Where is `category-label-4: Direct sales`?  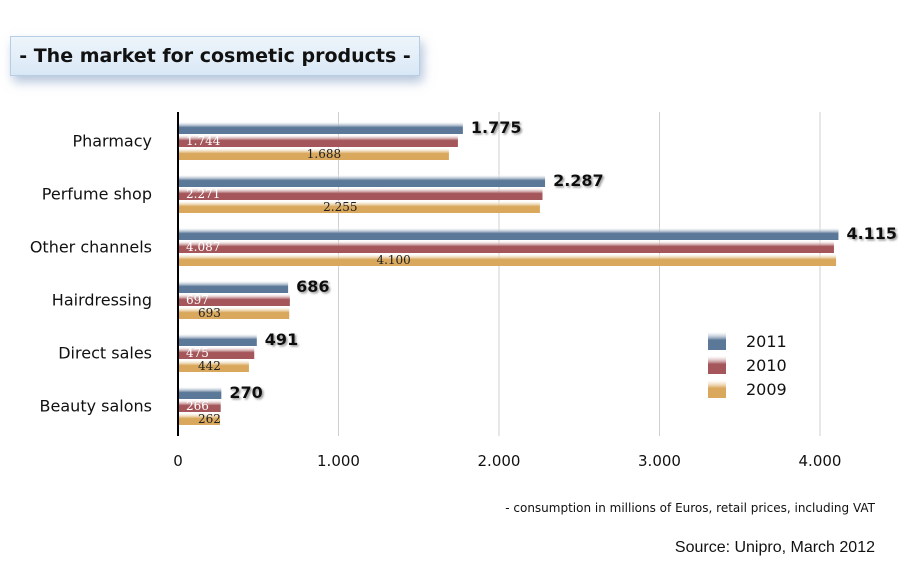 category-label-4: Direct sales is located at coordinates (105, 353).